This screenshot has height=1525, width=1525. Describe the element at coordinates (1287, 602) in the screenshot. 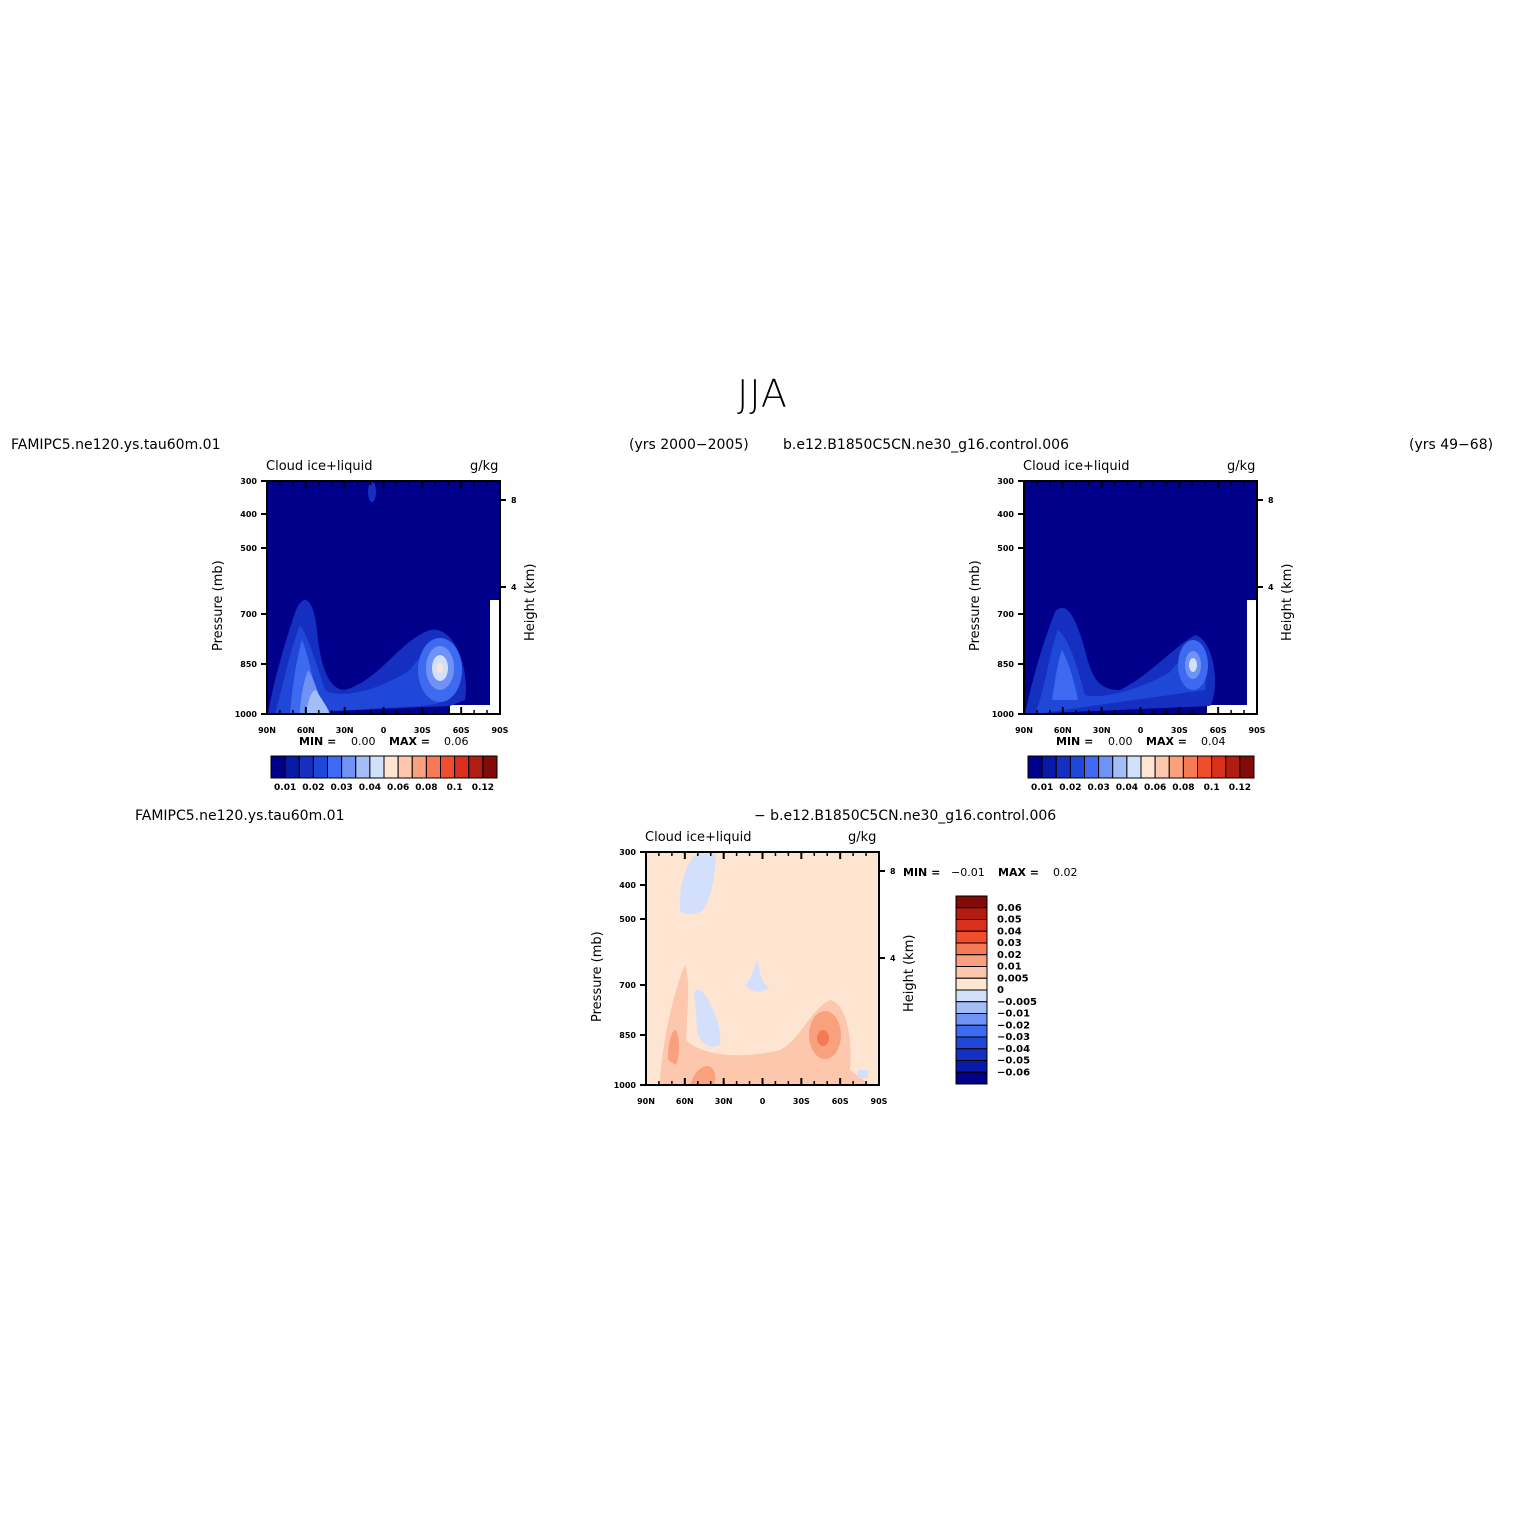

I see `y2-axis-label-right: Height (km)` at that location.